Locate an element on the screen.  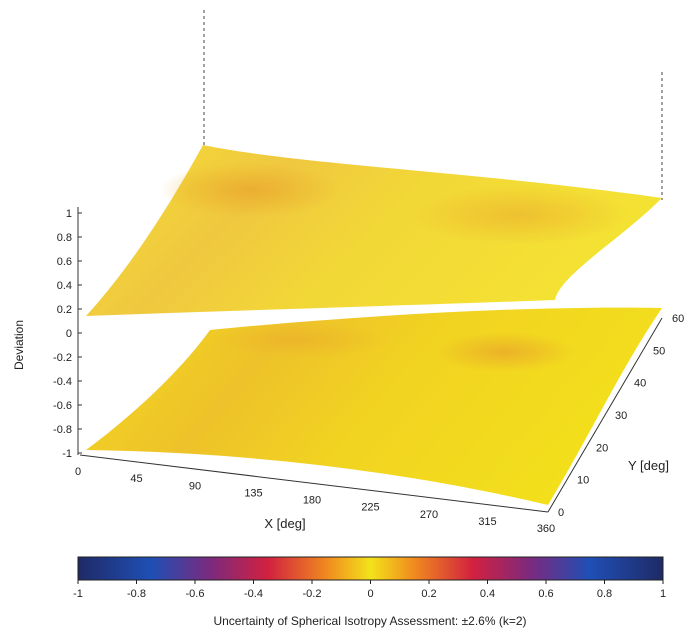
z-tick-label: 0.2 is located at coordinates (64, 310).